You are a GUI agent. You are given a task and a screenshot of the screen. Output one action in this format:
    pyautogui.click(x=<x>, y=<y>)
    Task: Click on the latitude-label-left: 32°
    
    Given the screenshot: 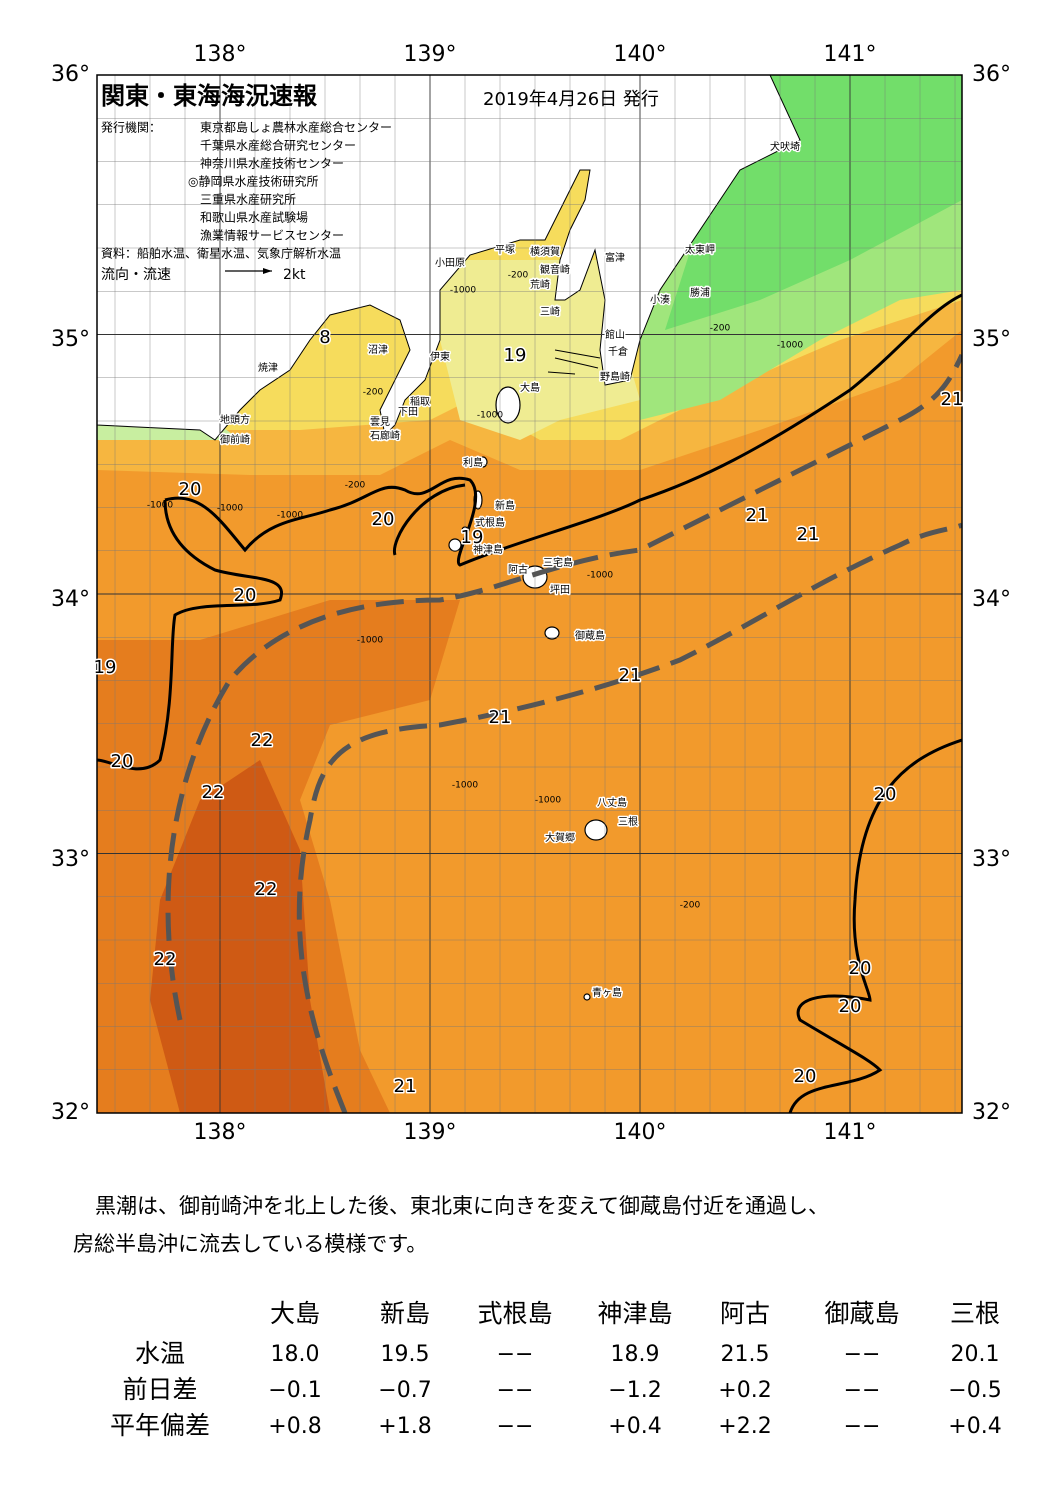 What is the action you would take?
    pyautogui.click(x=70, y=1112)
    